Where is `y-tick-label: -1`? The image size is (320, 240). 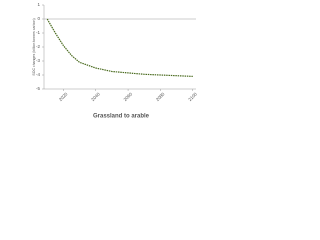 y-tick-label: -1 is located at coordinates (38, 32).